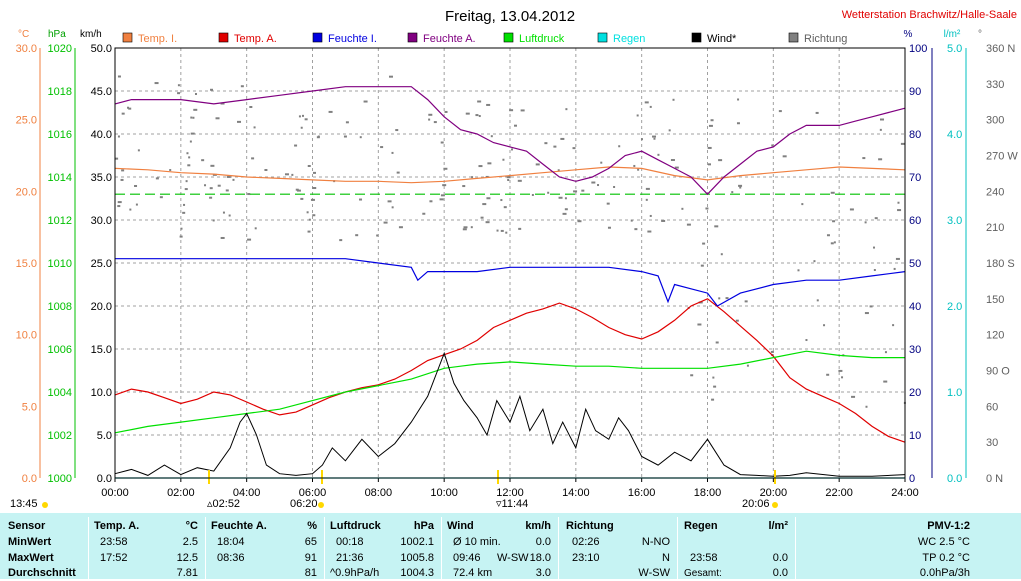 The height and width of the screenshot is (581, 1021). What do you see at coordinates (780, 573) in the screenshot?
I see `rain-total-value: 0.0` at bounding box center [780, 573].